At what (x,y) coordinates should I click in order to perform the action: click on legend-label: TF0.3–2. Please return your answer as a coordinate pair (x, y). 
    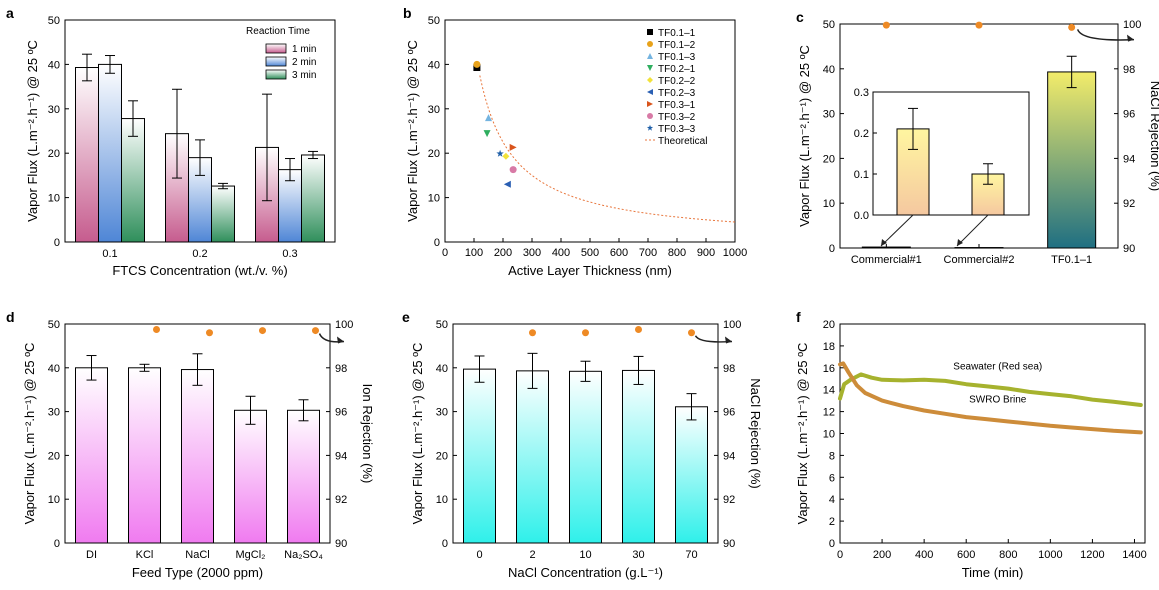
    Looking at the image, I should click on (677, 117).